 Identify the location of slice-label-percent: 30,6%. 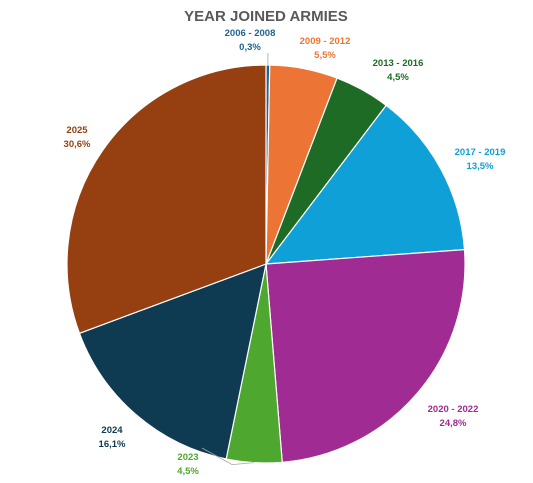
(77, 144).